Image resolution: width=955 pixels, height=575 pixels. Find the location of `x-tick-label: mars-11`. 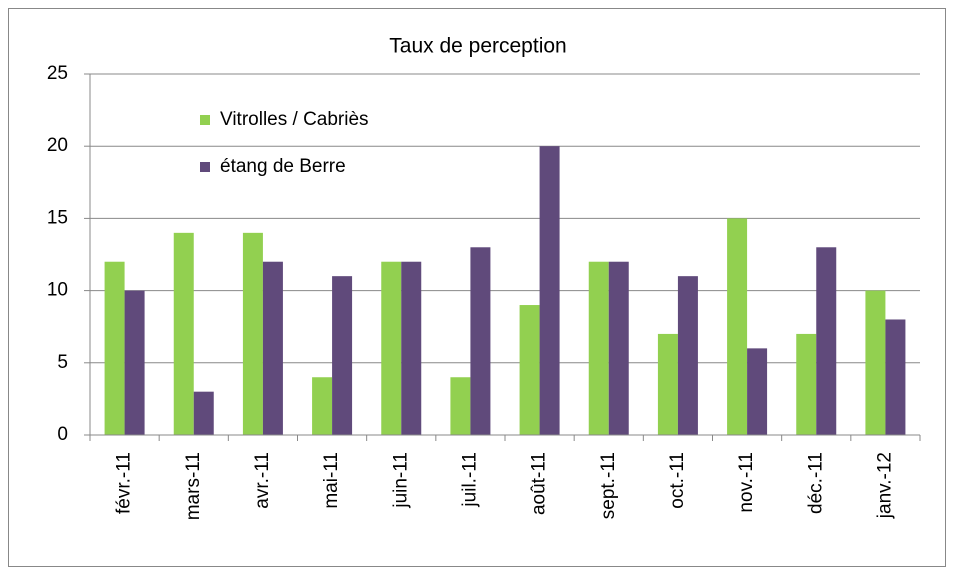

x-tick-label: mars-11 is located at coordinates (193, 486).